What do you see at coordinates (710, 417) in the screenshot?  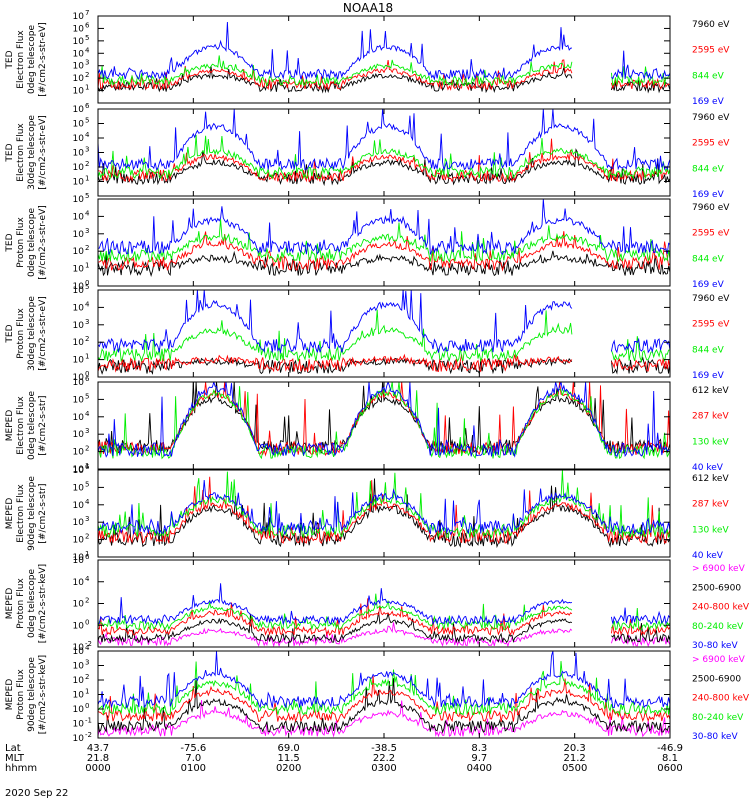 I see `legend-item: 287 keV` at bounding box center [710, 417].